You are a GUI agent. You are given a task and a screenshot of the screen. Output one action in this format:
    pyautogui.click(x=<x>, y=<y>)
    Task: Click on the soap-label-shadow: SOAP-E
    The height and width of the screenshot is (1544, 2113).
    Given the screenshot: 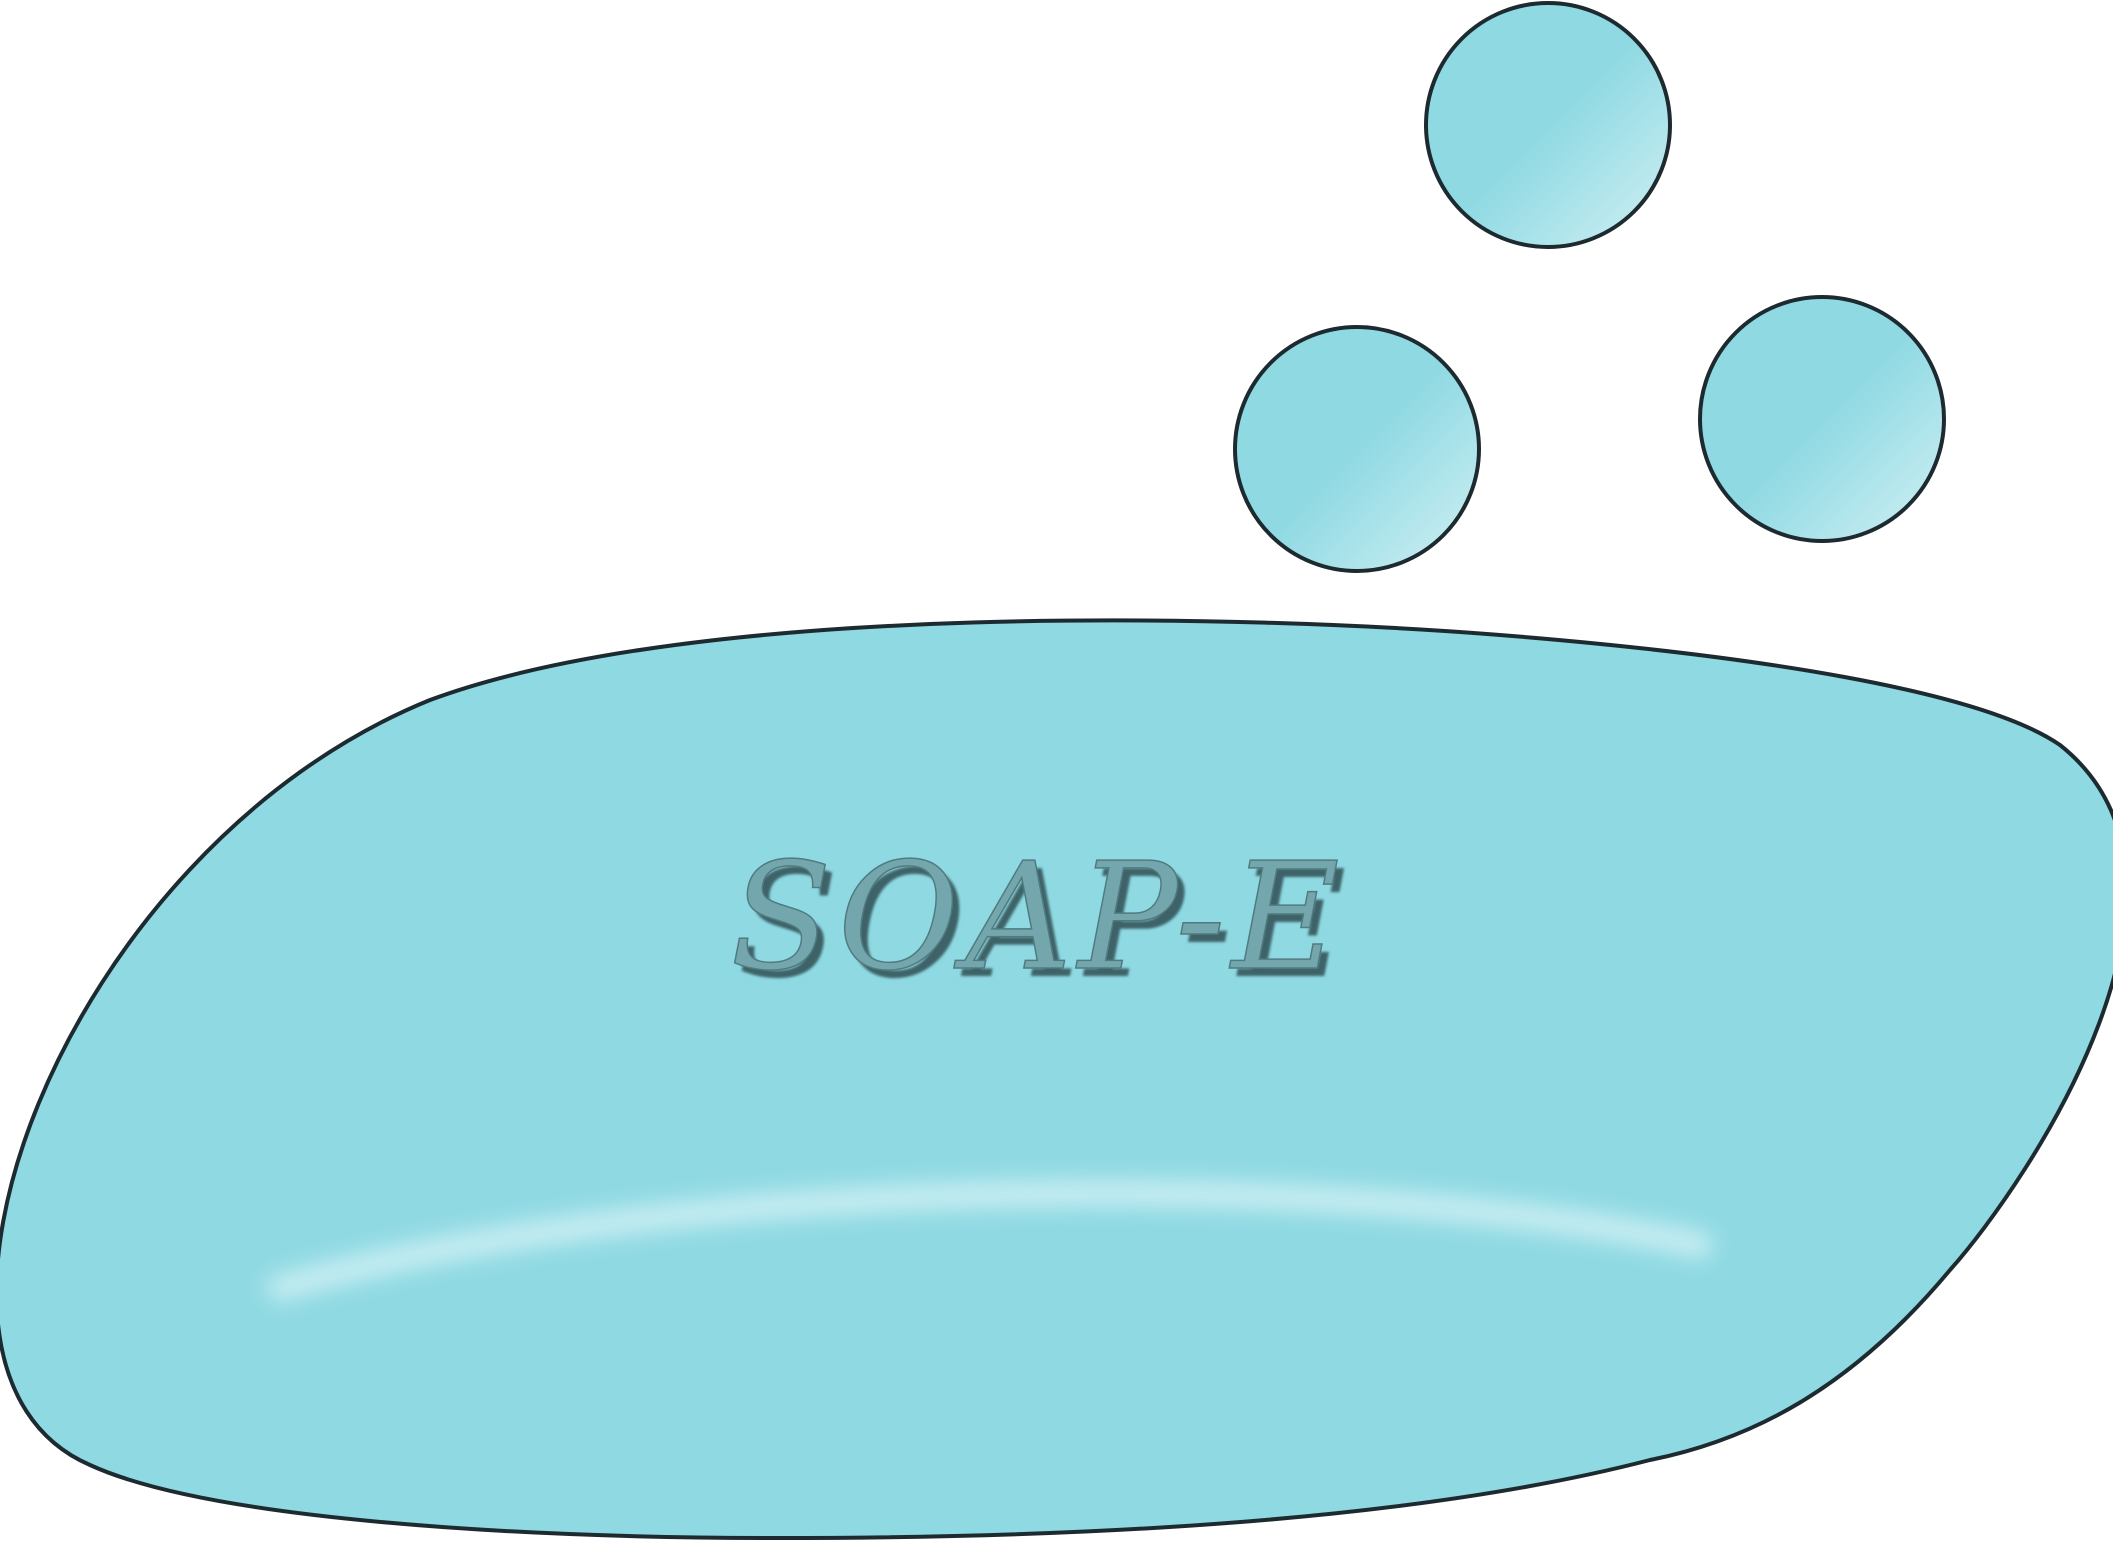 What is the action you would take?
    pyautogui.click(x=1044, y=925)
    